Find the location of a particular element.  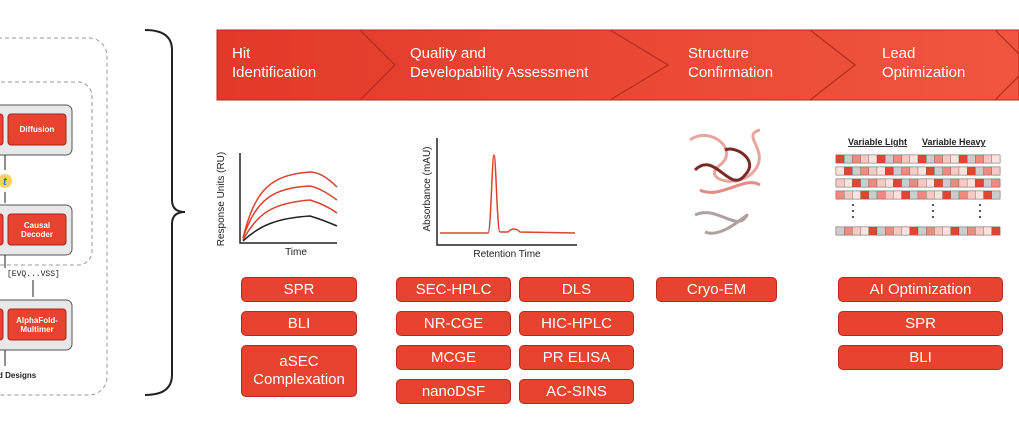

region-label: Variable Light is located at coordinates (877, 142).